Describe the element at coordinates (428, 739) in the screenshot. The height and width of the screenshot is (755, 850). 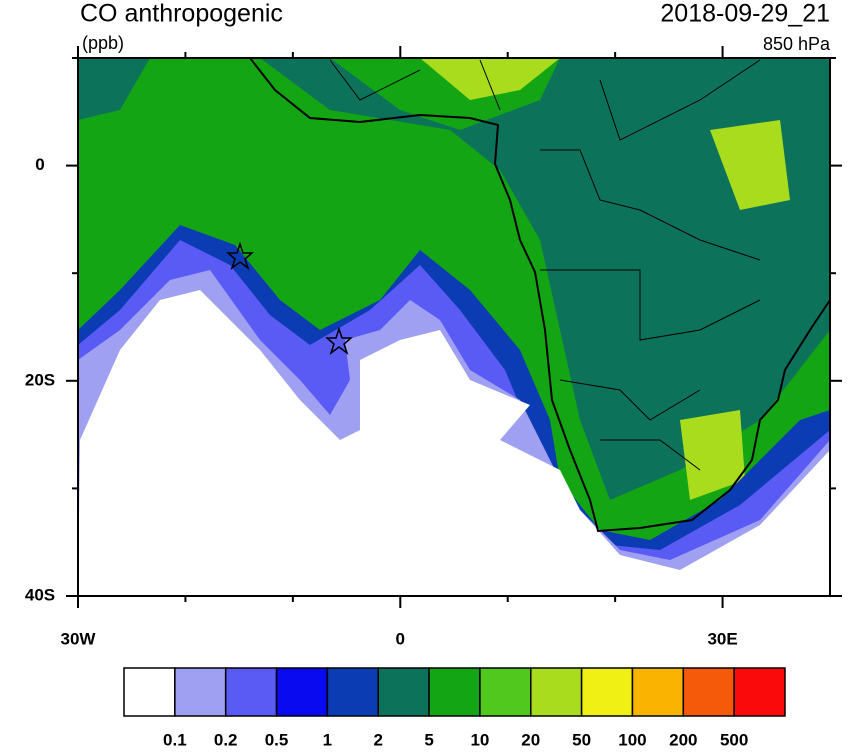
I see `colorbar-label: 5` at that location.